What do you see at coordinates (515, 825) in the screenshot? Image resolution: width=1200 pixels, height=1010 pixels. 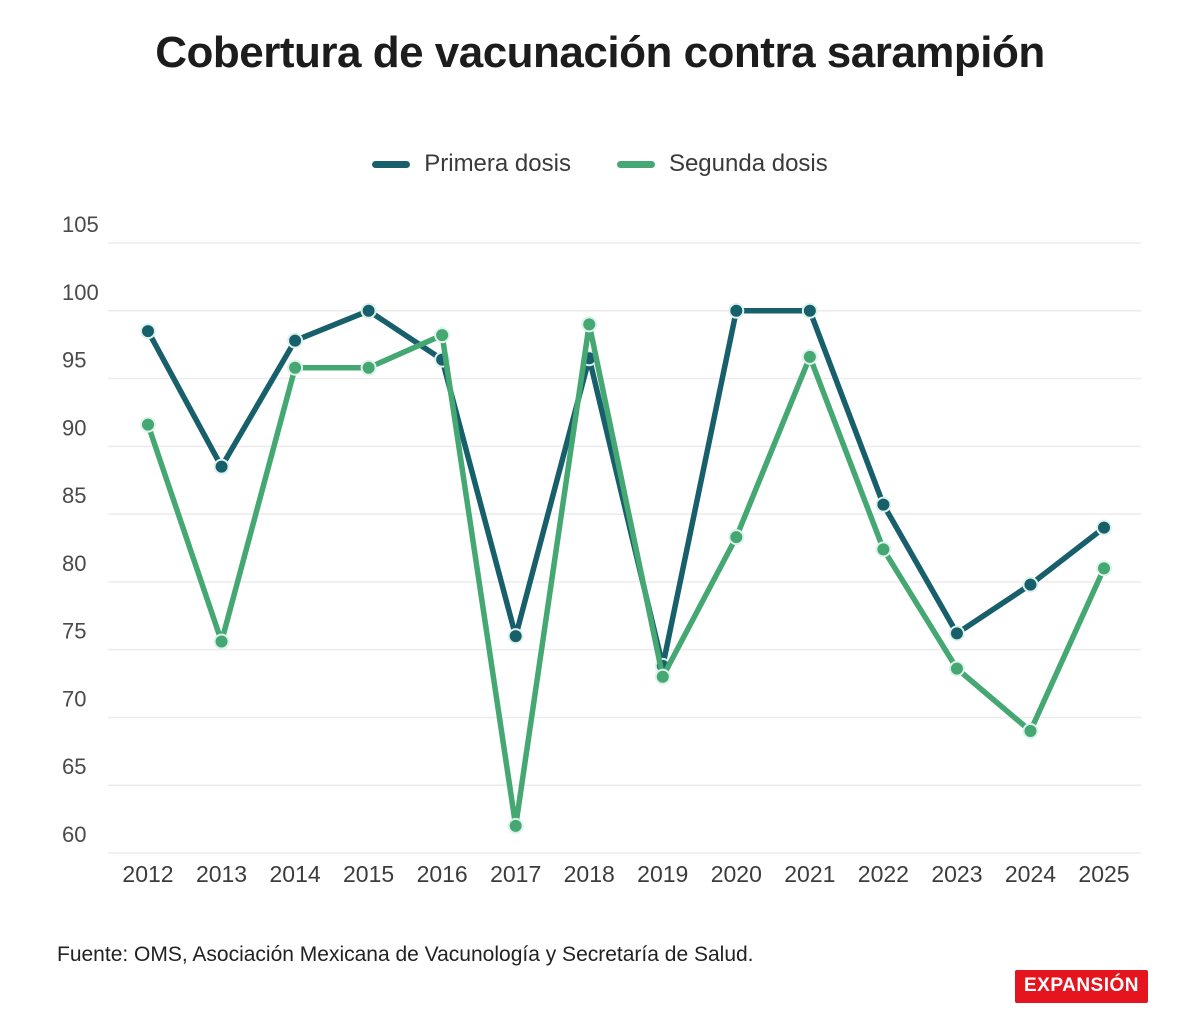 I see `data-point-2017-segunda-dosis` at bounding box center [515, 825].